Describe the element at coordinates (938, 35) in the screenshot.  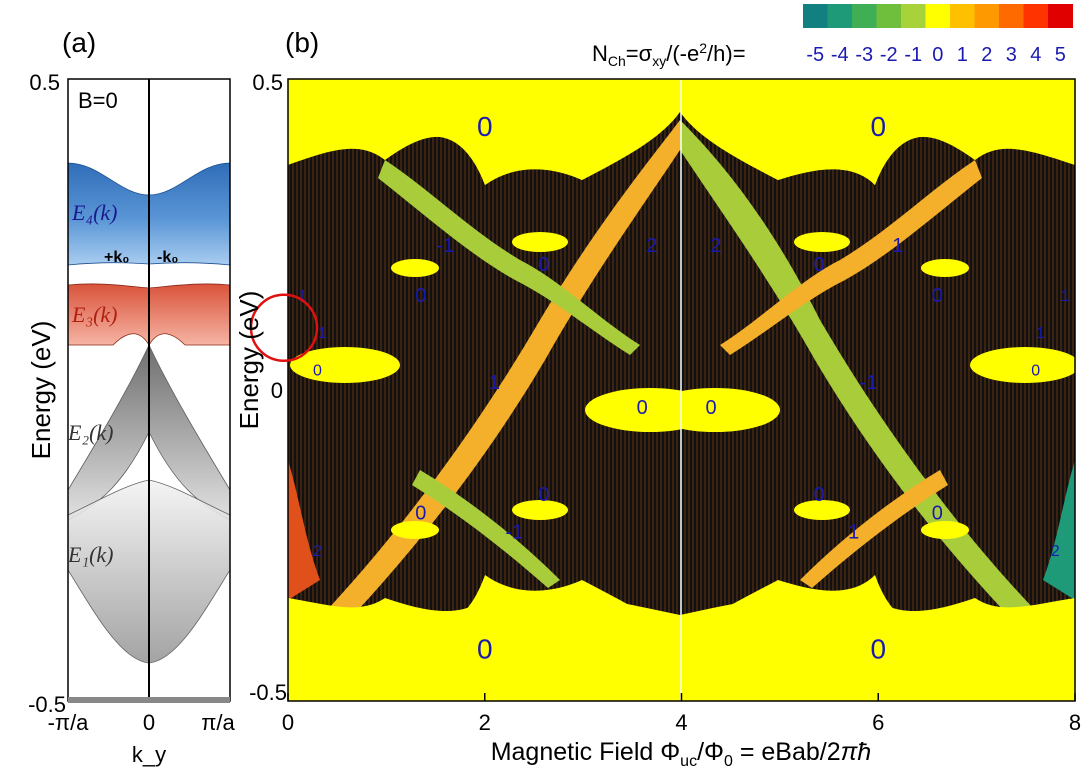
I see `colorbar: -5 -4 -3 -2 -1 0 1 2 3 4 5` at that location.